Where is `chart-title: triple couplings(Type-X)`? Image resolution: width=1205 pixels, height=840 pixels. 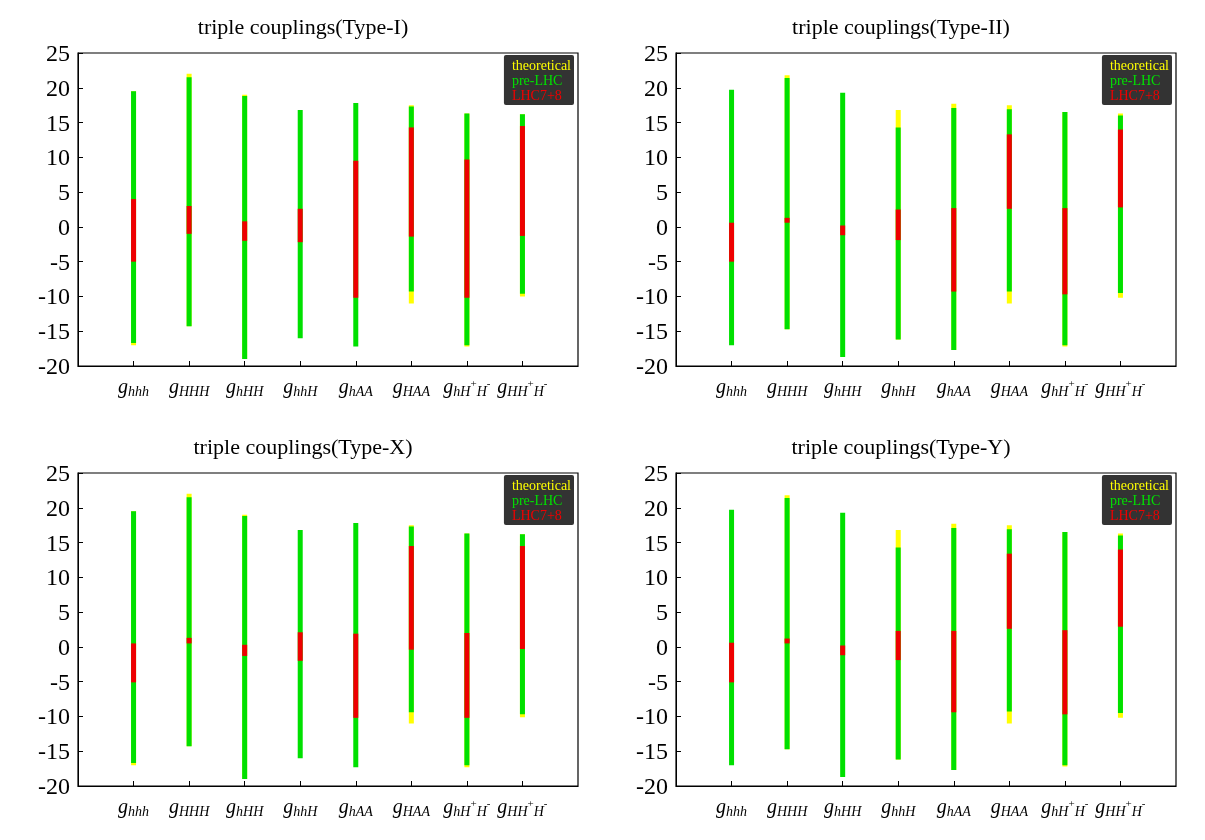
chart-title: triple couplings(Type-X) is located at coordinates (303, 446).